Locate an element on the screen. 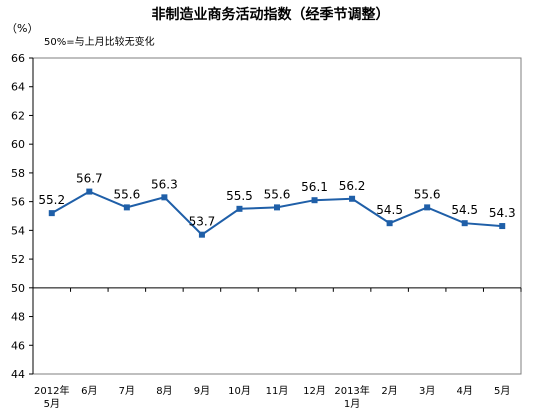 This screenshot has width=541, height=420. y-tick-label: 52 is located at coordinates (18, 259).